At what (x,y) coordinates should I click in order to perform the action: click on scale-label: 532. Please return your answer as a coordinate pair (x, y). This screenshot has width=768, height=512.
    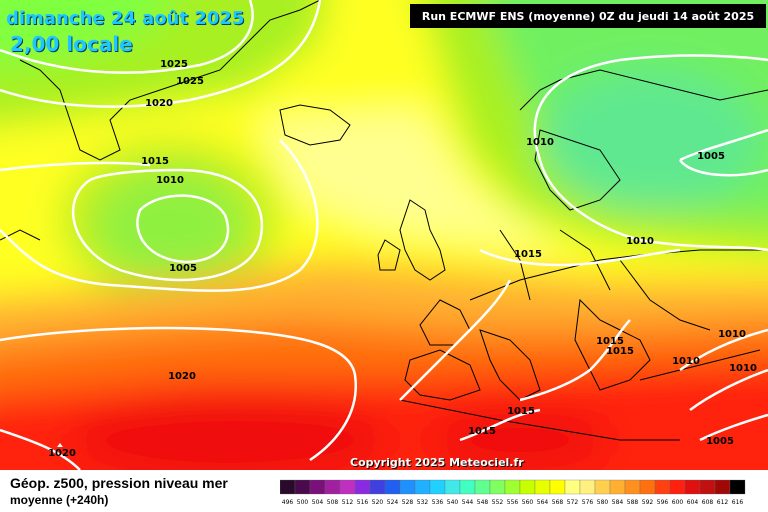
    Looking at the image, I should click on (423, 502).